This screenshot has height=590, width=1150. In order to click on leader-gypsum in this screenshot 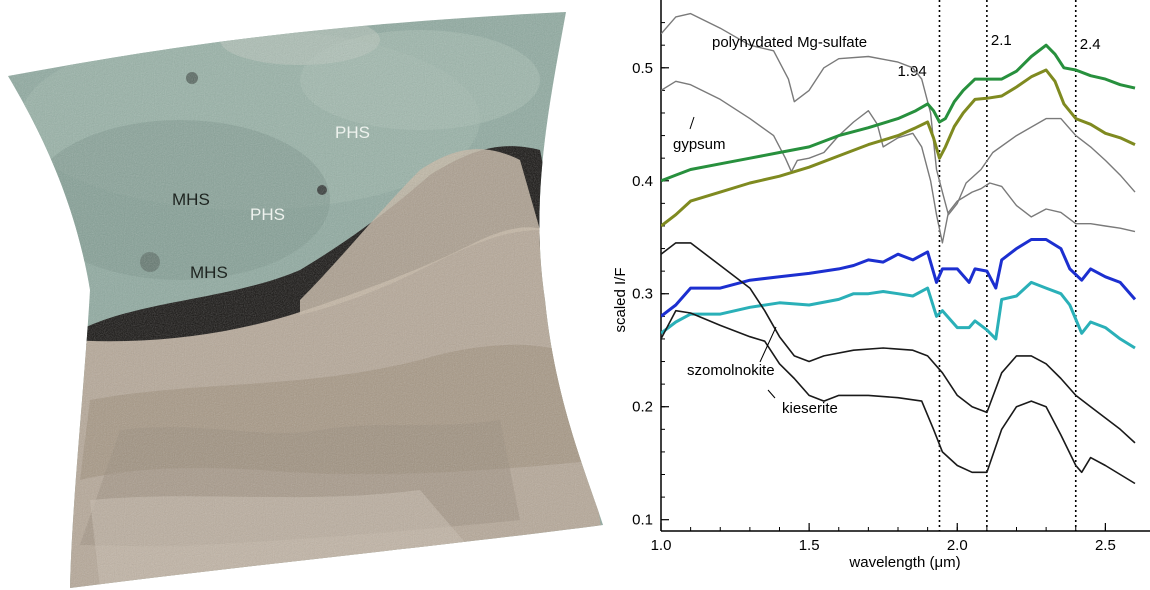, I will do `click(692, 123)`.